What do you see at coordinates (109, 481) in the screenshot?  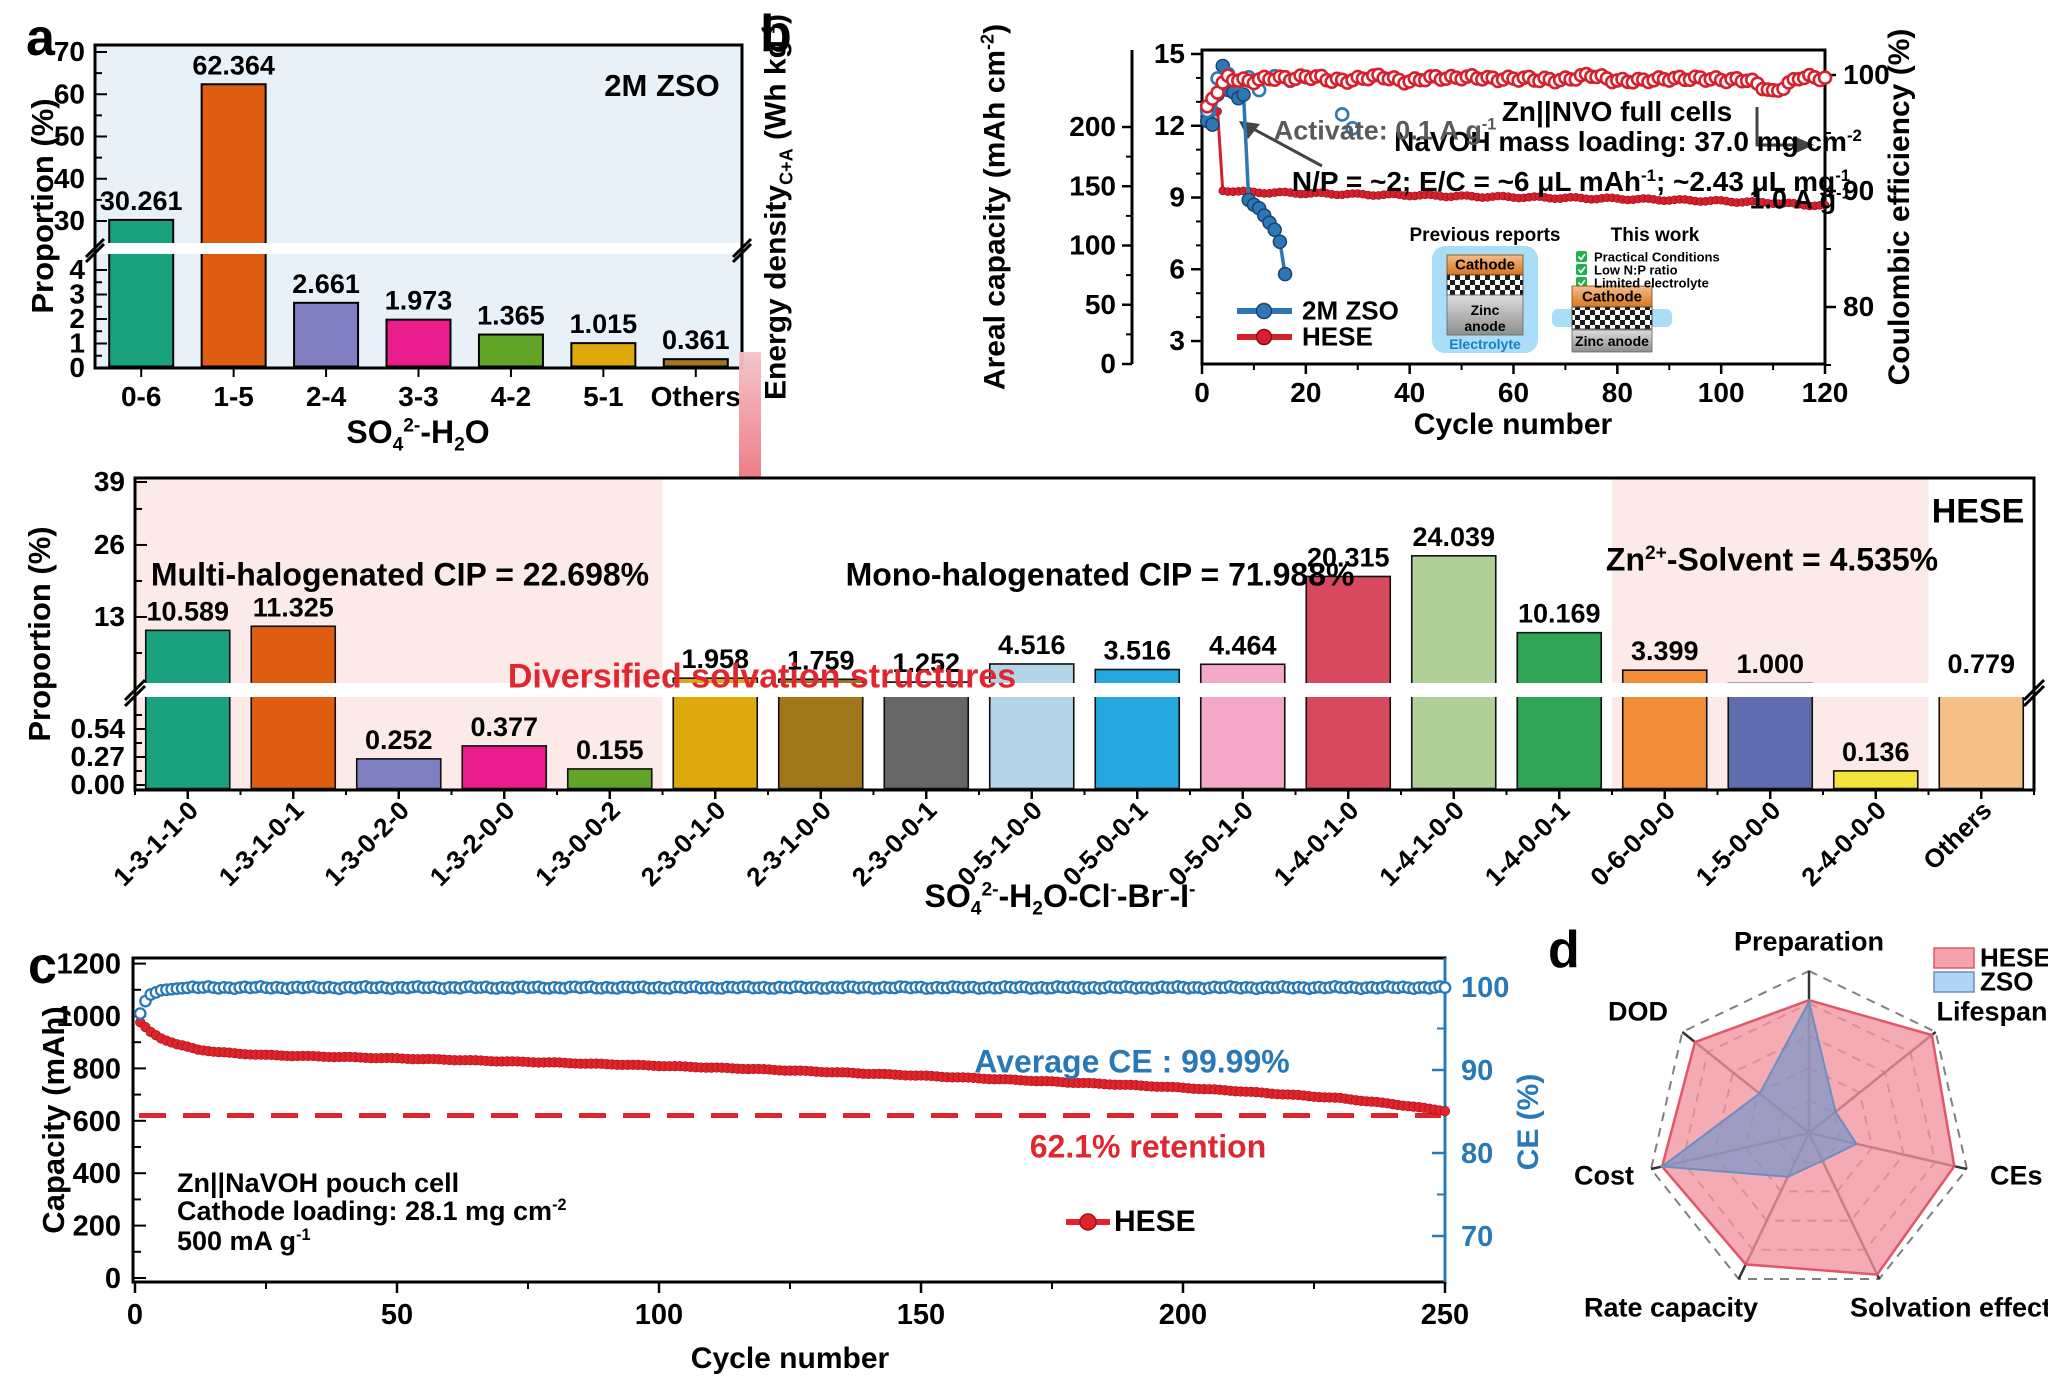 I see `svg-text: 39` at bounding box center [109, 481].